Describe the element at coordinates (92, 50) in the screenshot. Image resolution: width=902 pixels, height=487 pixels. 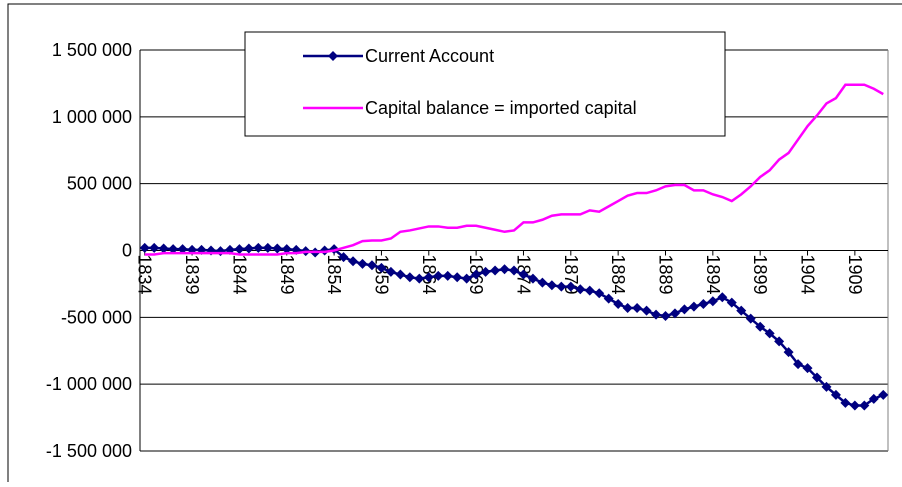
I see `y-tick-label: 1 500 000` at that location.